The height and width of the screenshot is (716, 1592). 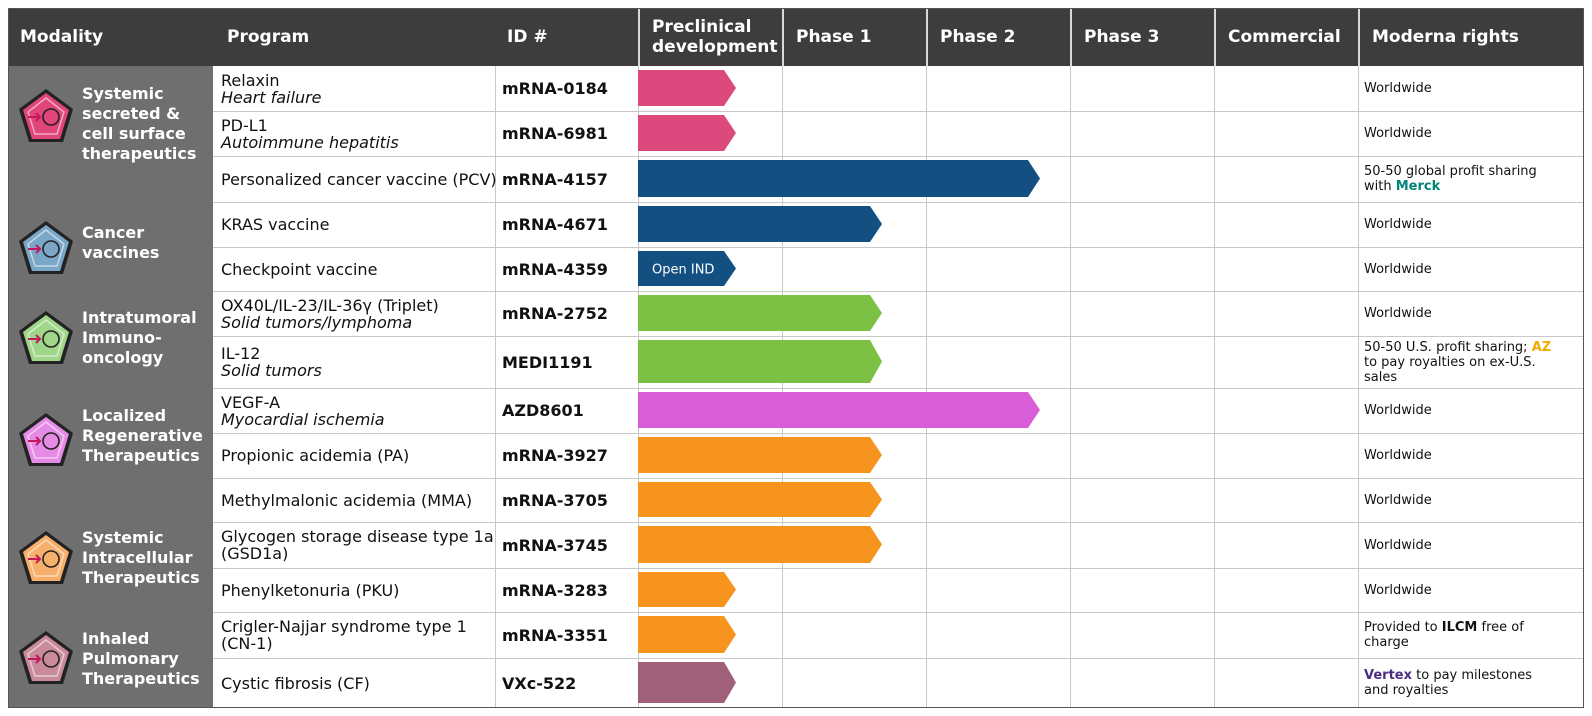 What do you see at coordinates (110, 387) in the screenshot?
I see `modality-column` at bounding box center [110, 387].